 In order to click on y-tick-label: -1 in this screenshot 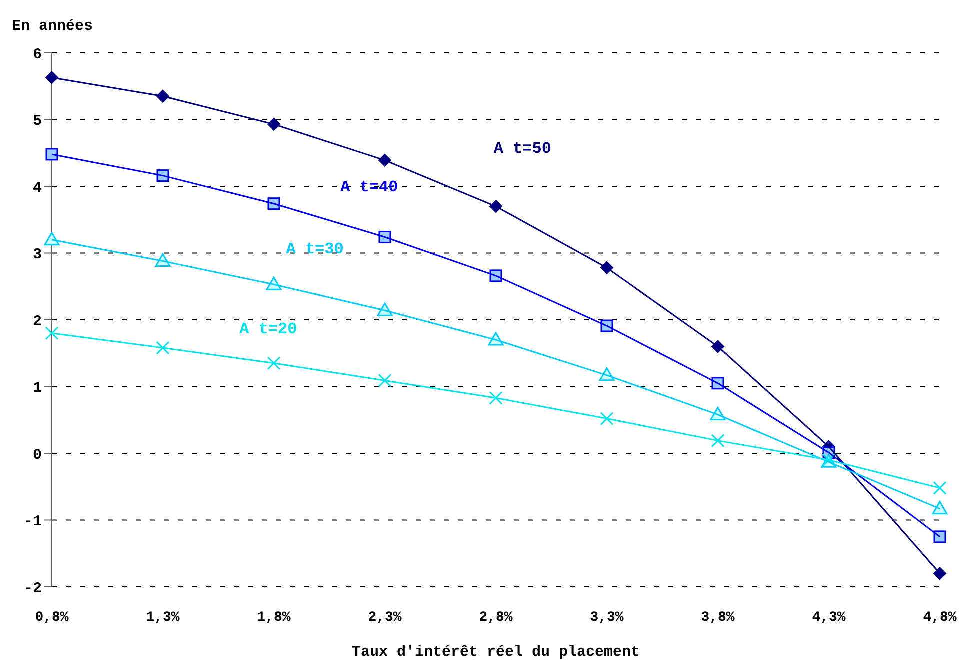, I will do `click(33, 522)`.